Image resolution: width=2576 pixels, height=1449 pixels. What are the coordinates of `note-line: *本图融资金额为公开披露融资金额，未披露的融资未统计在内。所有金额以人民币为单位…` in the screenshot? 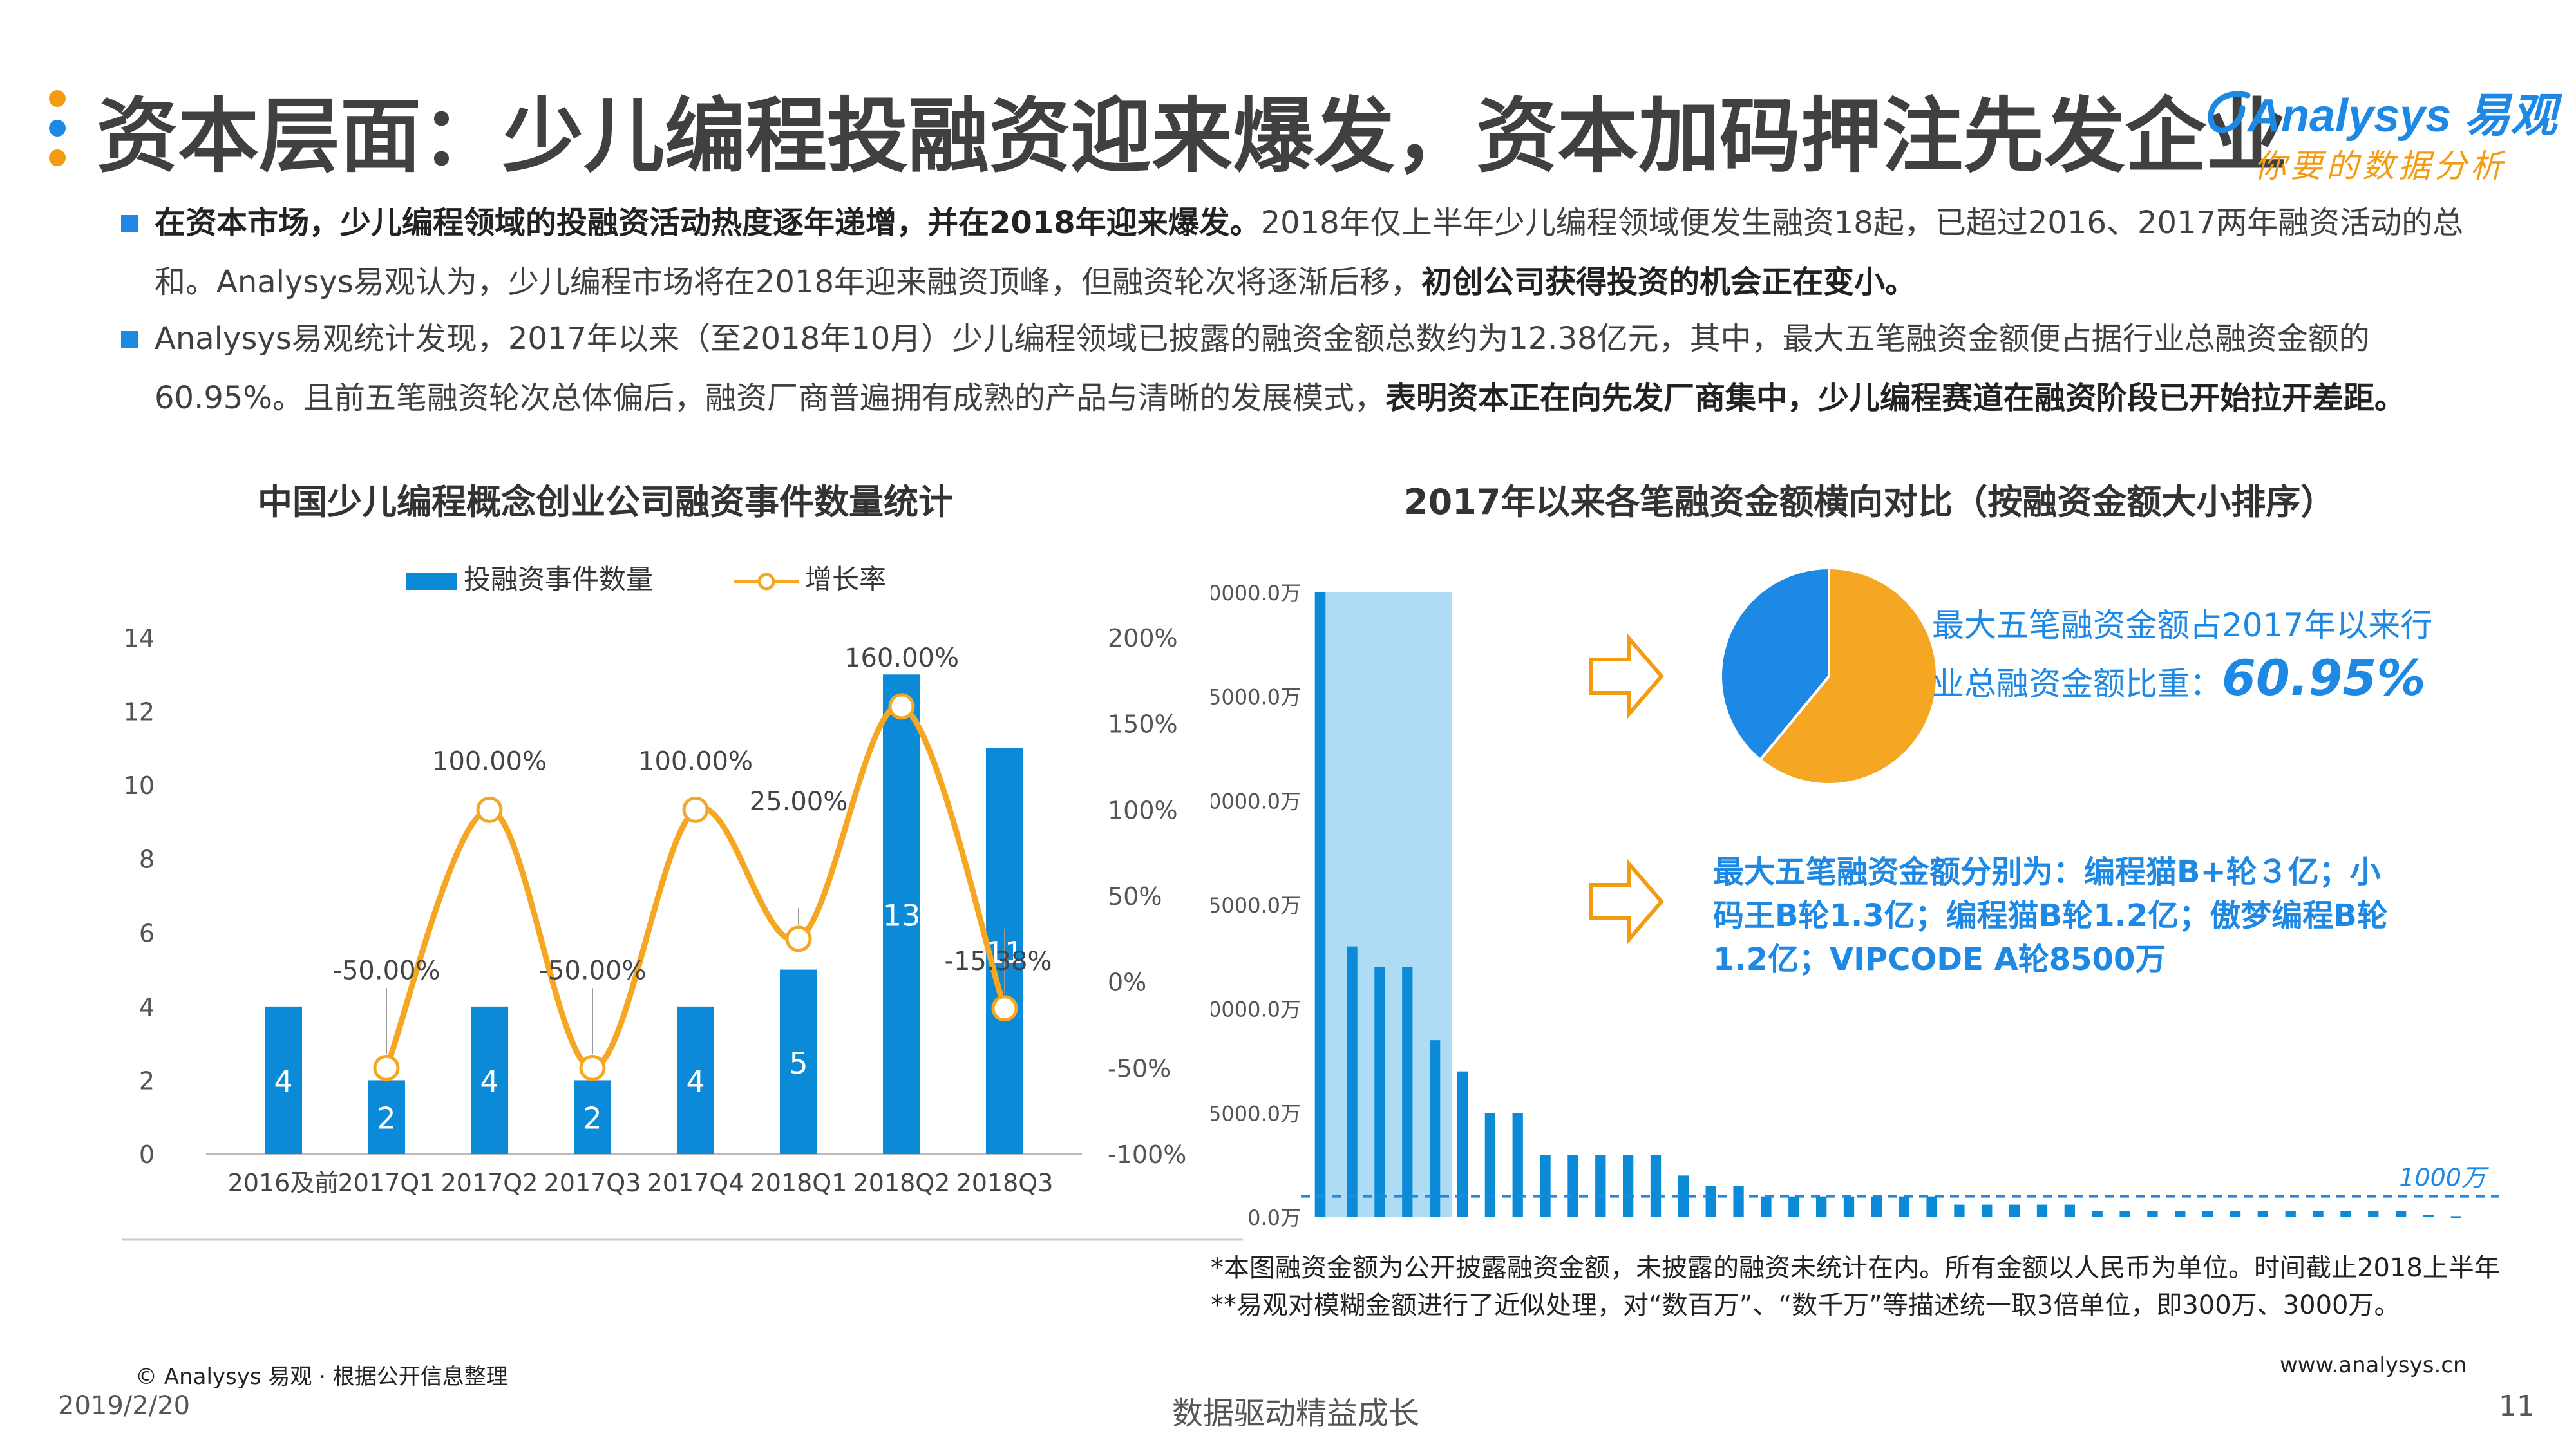 It's located at (1855, 1268).